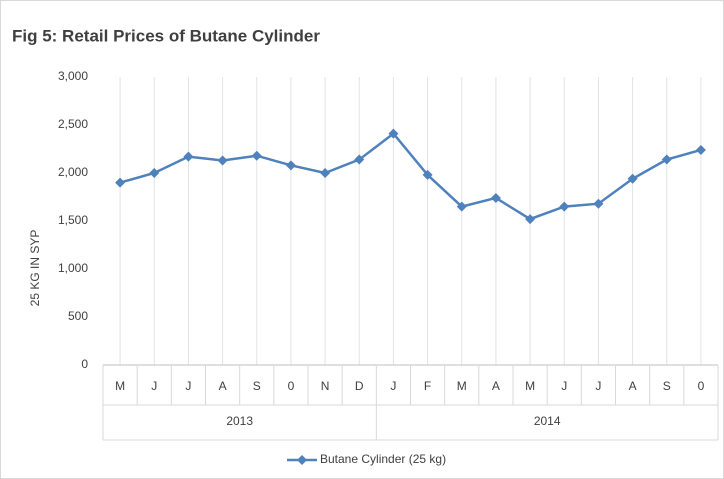  What do you see at coordinates (35, 268) in the screenshot?
I see `y-axis-label: 25 KG IN SYP` at bounding box center [35, 268].